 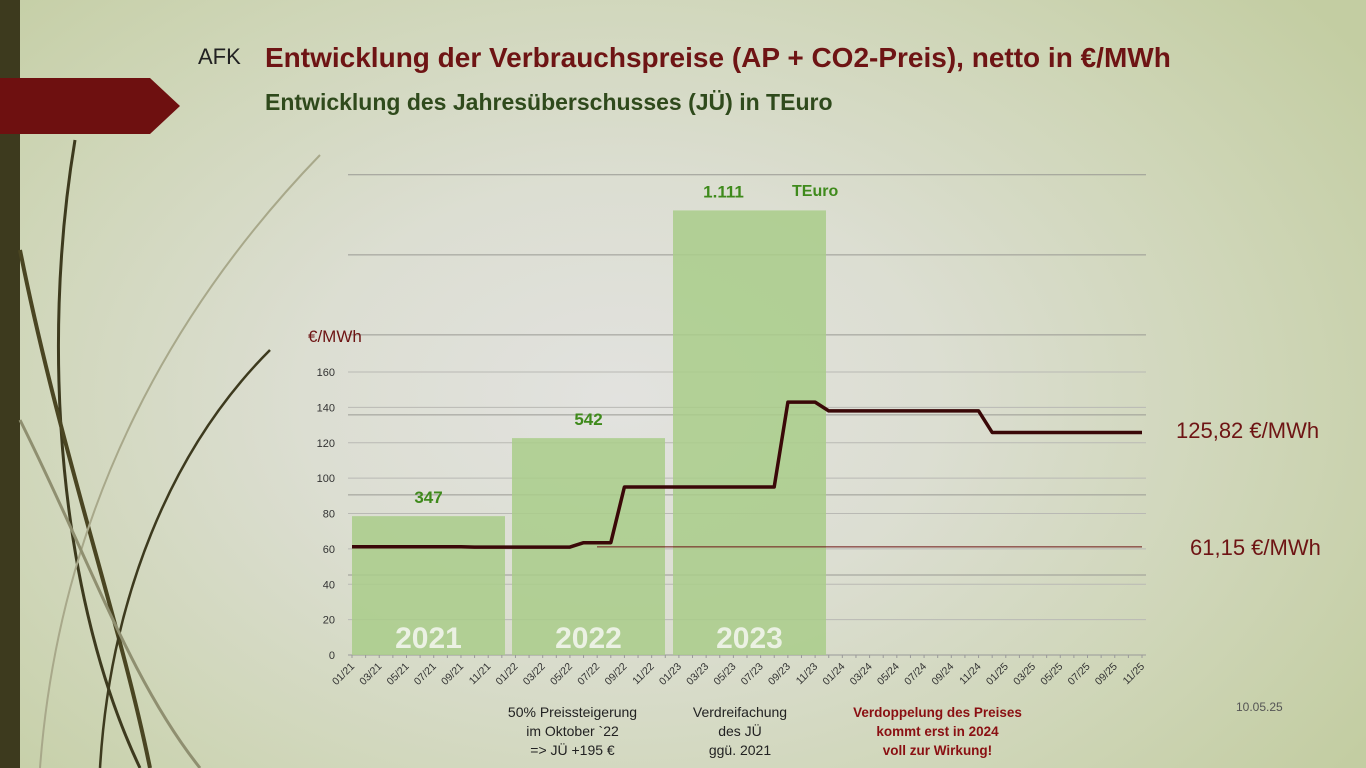 What do you see at coordinates (588, 638) in the screenshot?
I see `bar-year-label: 2022` at bounding box center [588, 638].